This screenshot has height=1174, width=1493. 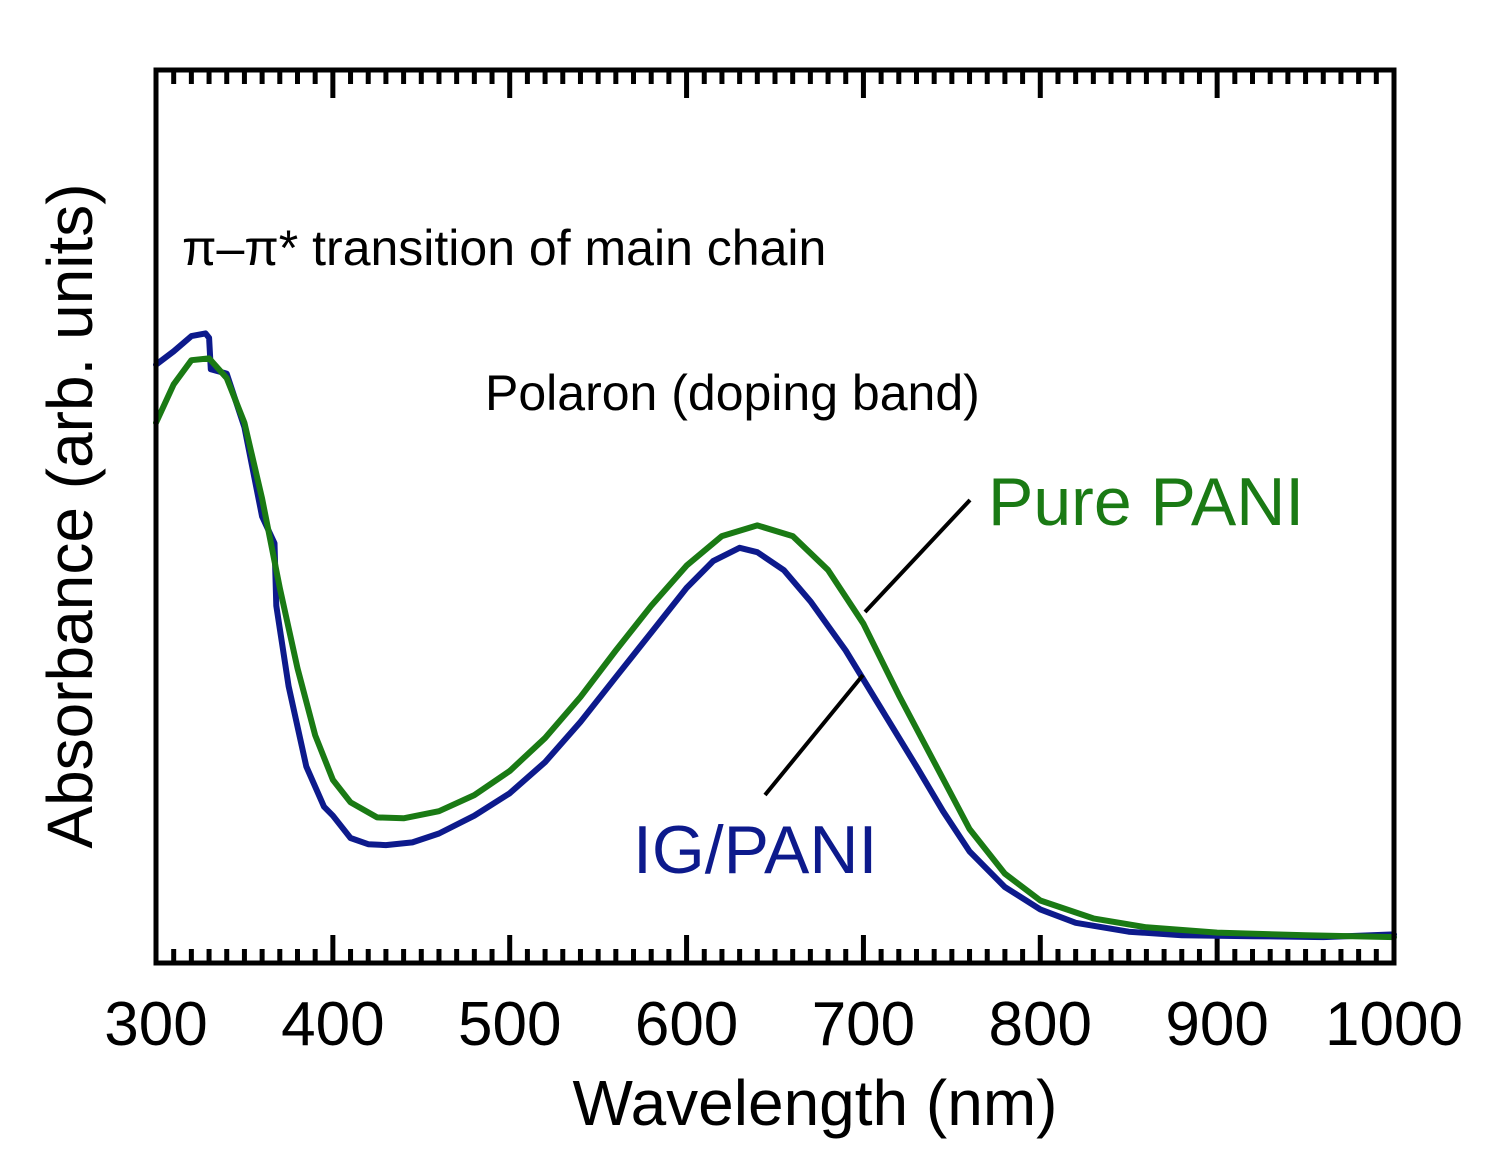 What do you see at coordinates (686, 1024) in the screenshot?
I see `x-tick-label: 600` at bounding box center [686, 1024].